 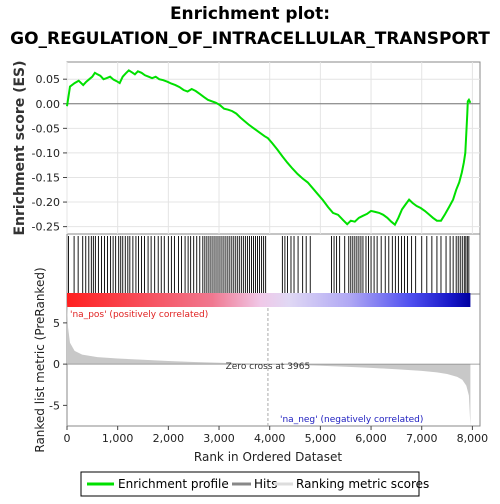 I want to click on metric-y-tick-label: 5, so click(x=56, y=323).